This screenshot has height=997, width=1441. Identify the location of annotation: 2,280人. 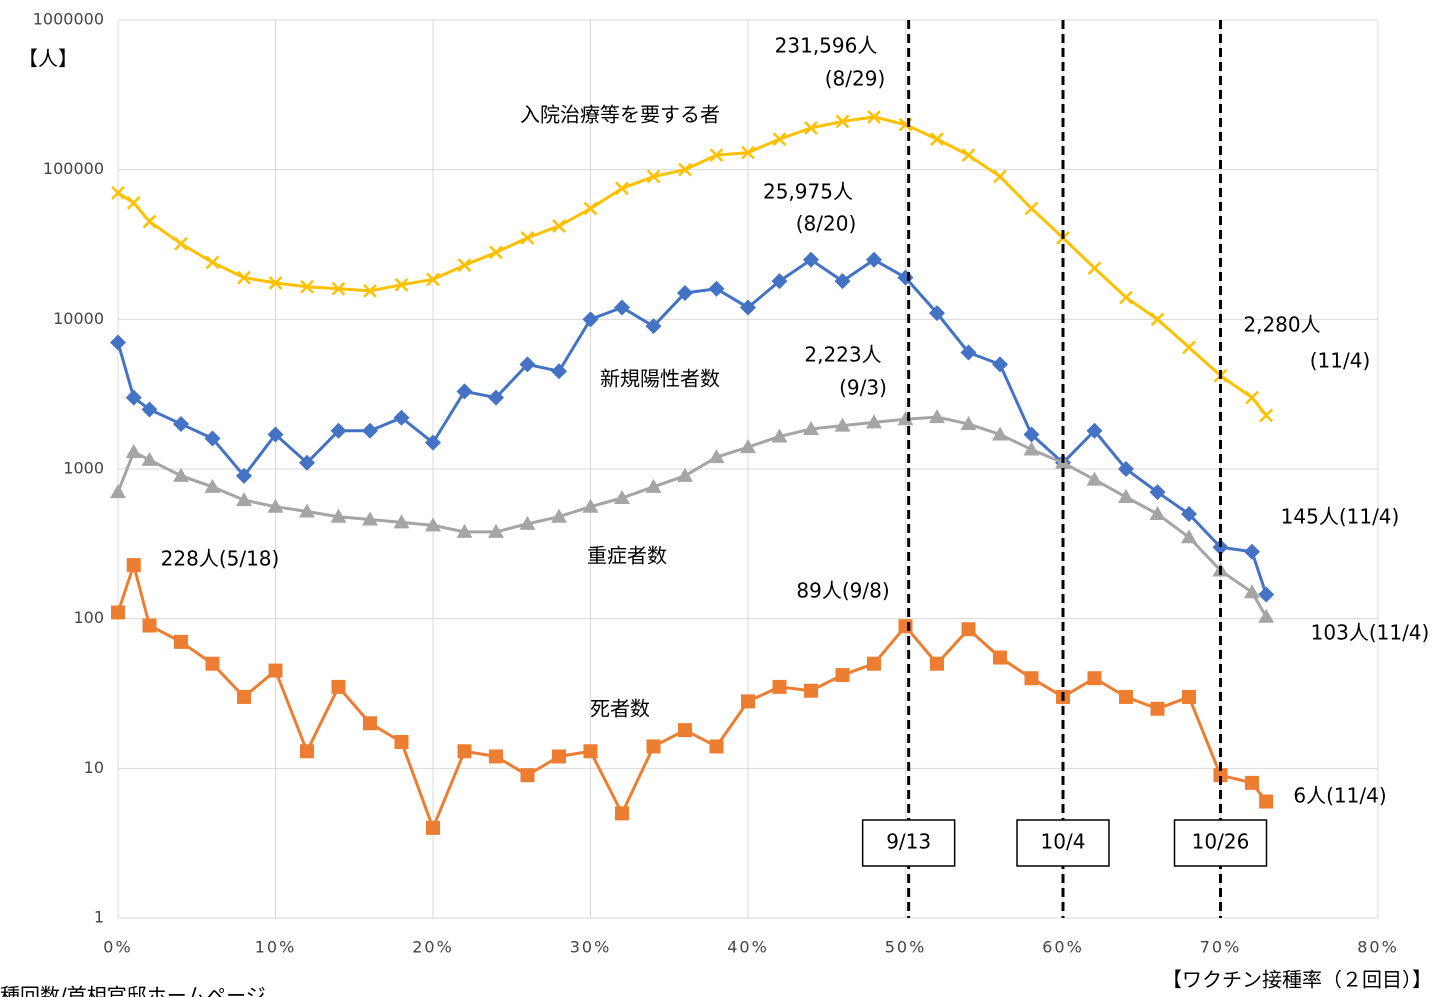
(1281, 325).